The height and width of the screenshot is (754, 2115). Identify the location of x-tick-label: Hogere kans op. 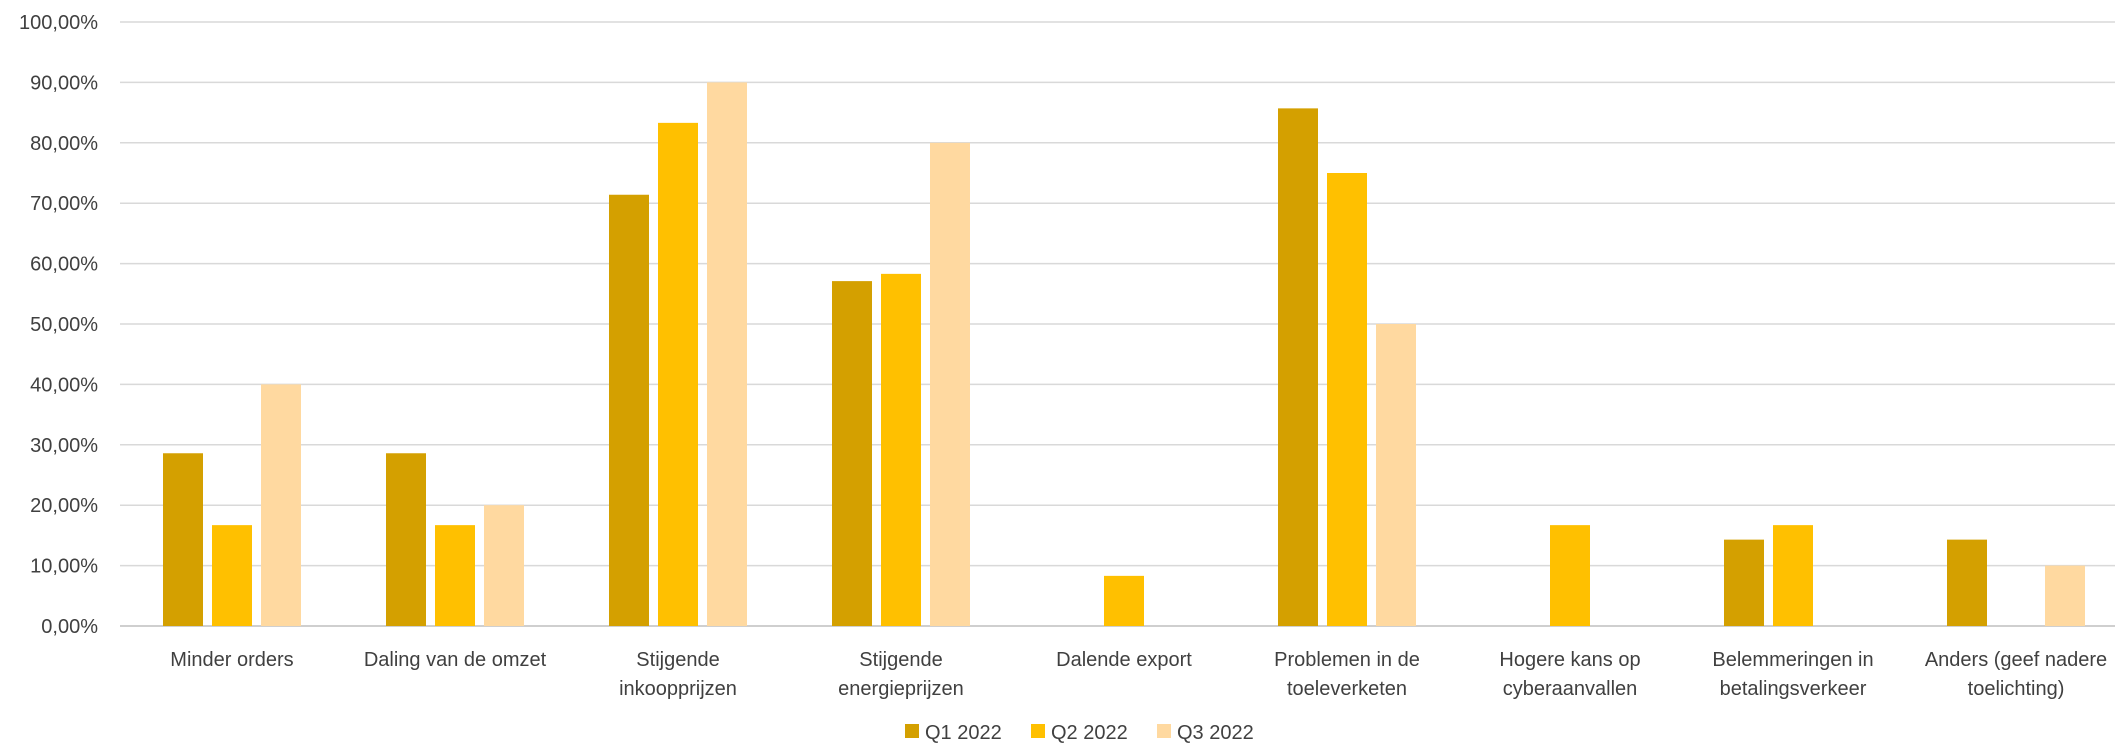
(1569, 660).